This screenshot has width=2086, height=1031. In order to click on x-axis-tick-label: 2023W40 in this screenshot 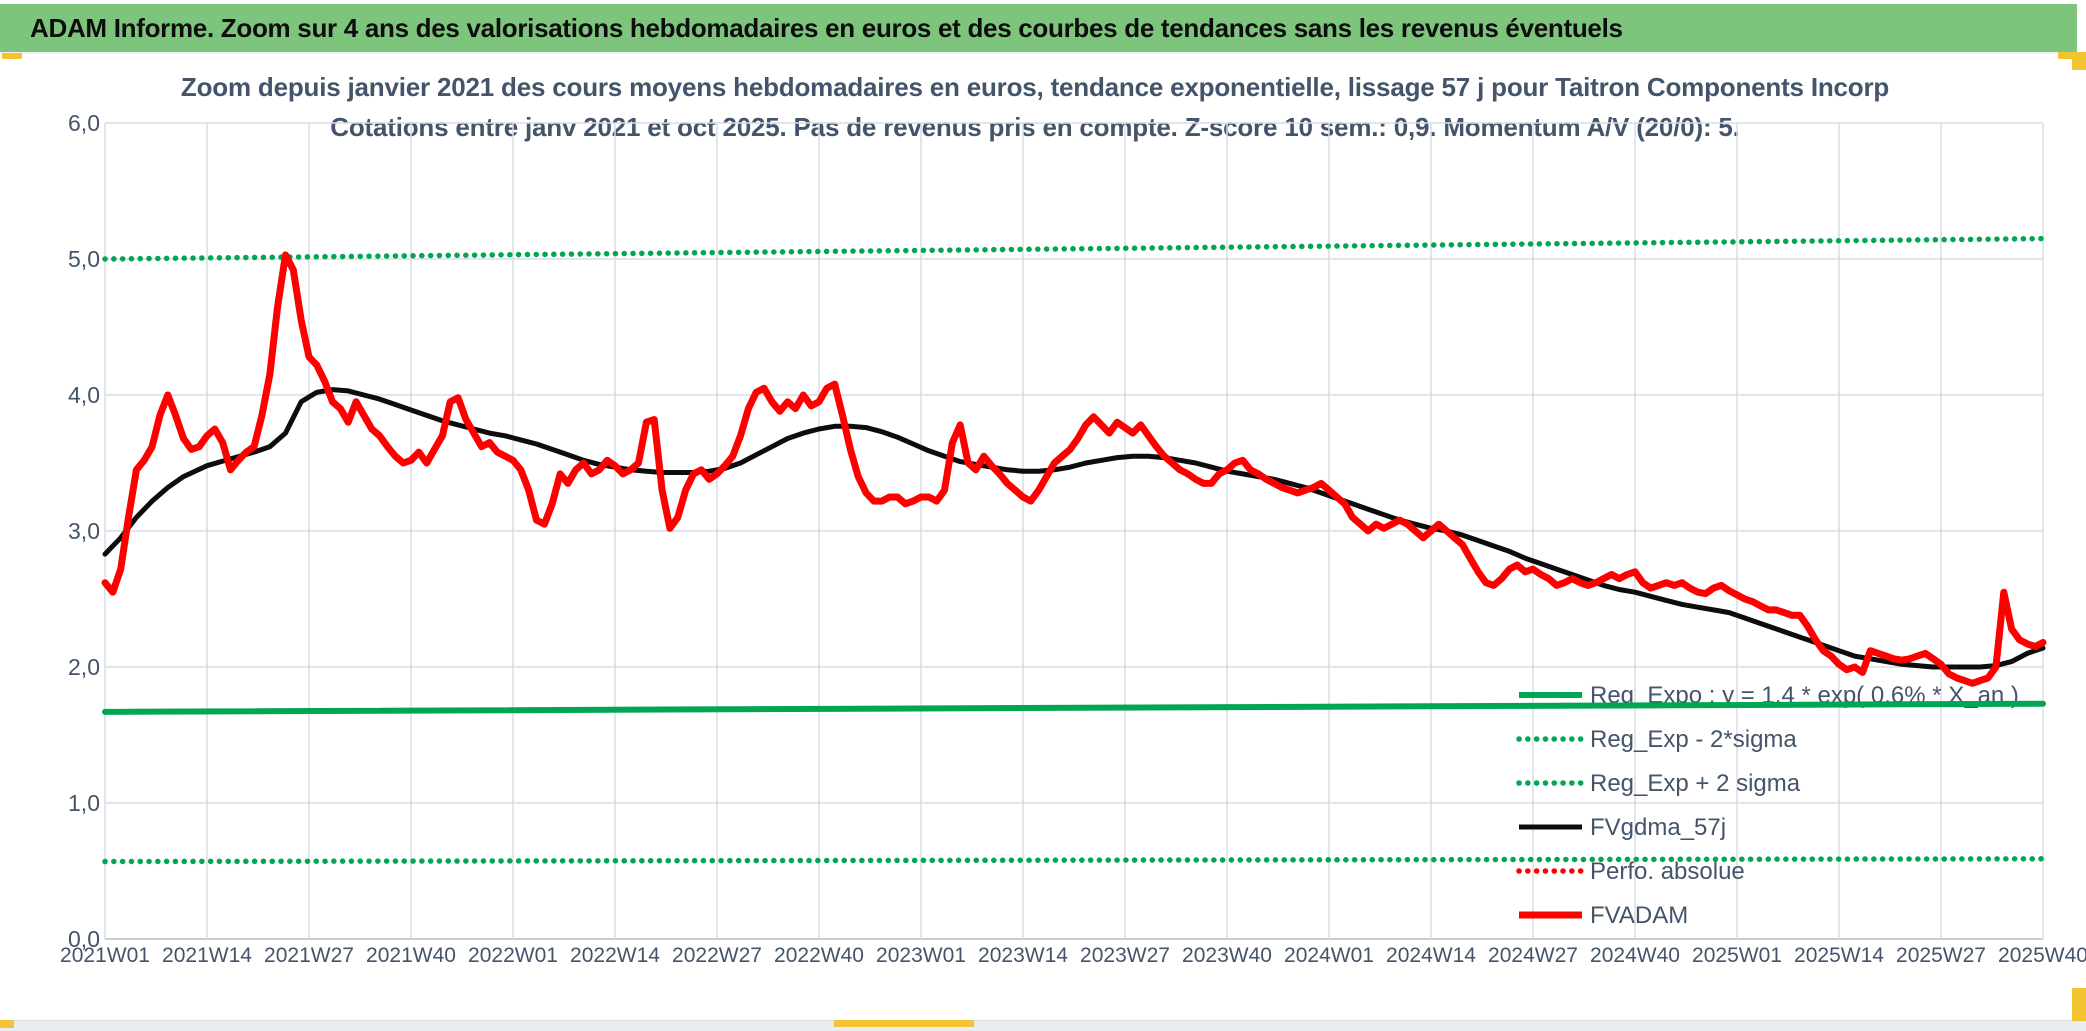, I will do `click(1227, 955)`.